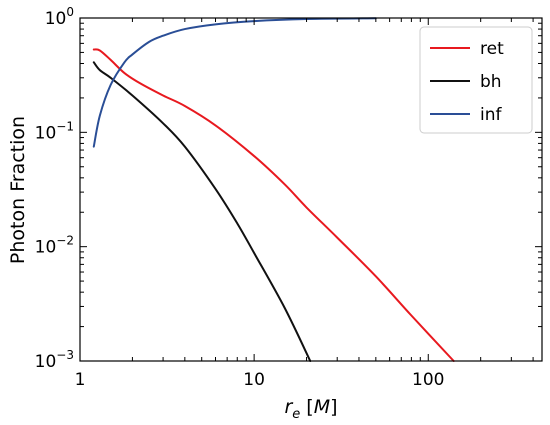  What do you see at coordinates (254, 380) in the screenshot?
I see `x-tick-label: 10` at bounding box center [254, 380].